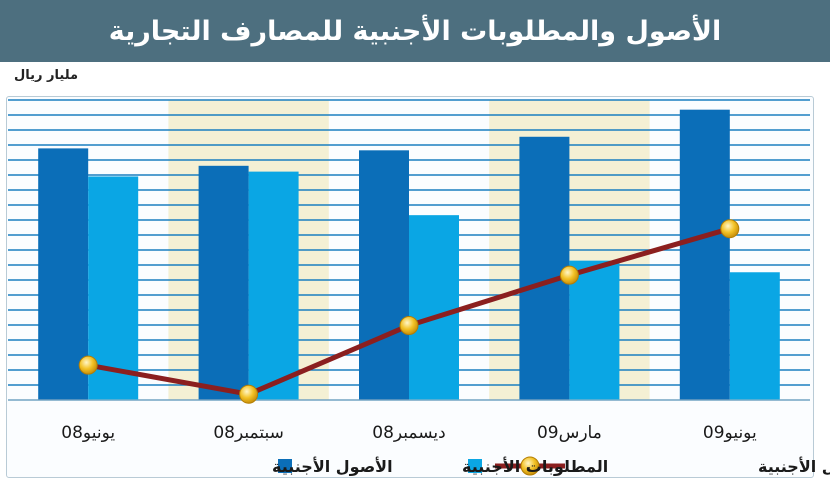  Describe the element at coordinates (730, 433) in the screenshot. I see `x-tick-label: يونيو09` at that location.